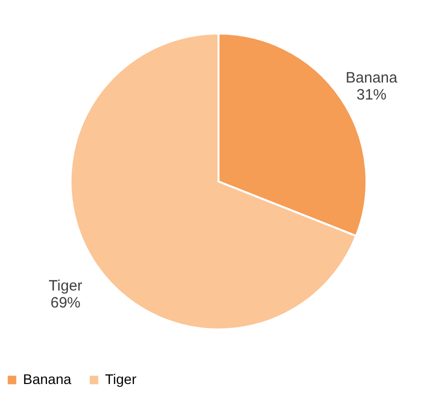 The height and width of the screenshot is (408, 437). I want to click on slice-label: Tiger, so click(65, 285).